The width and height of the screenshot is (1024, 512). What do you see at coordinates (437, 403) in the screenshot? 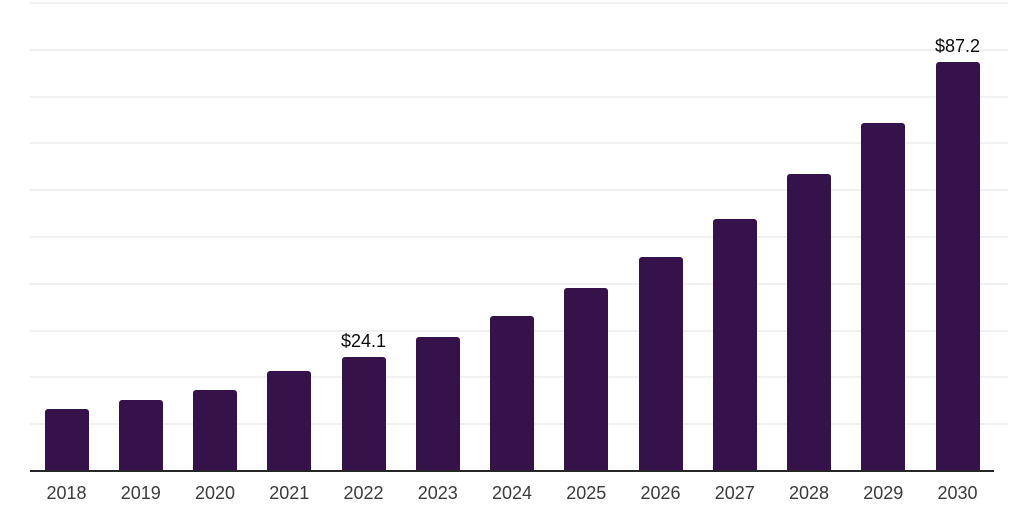
I see `bar-2023` at bounding box center [437, 403].